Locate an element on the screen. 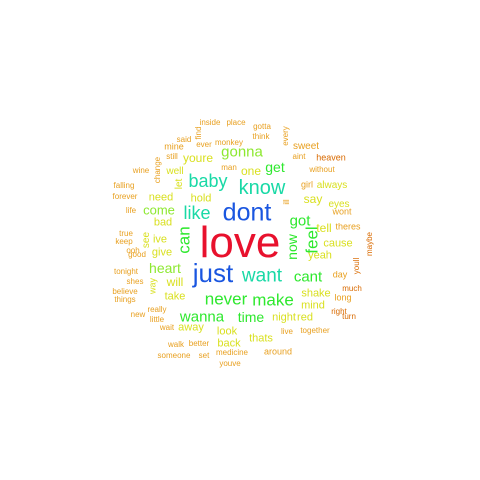  word-youve: youve is located at coordinates (230, 363).